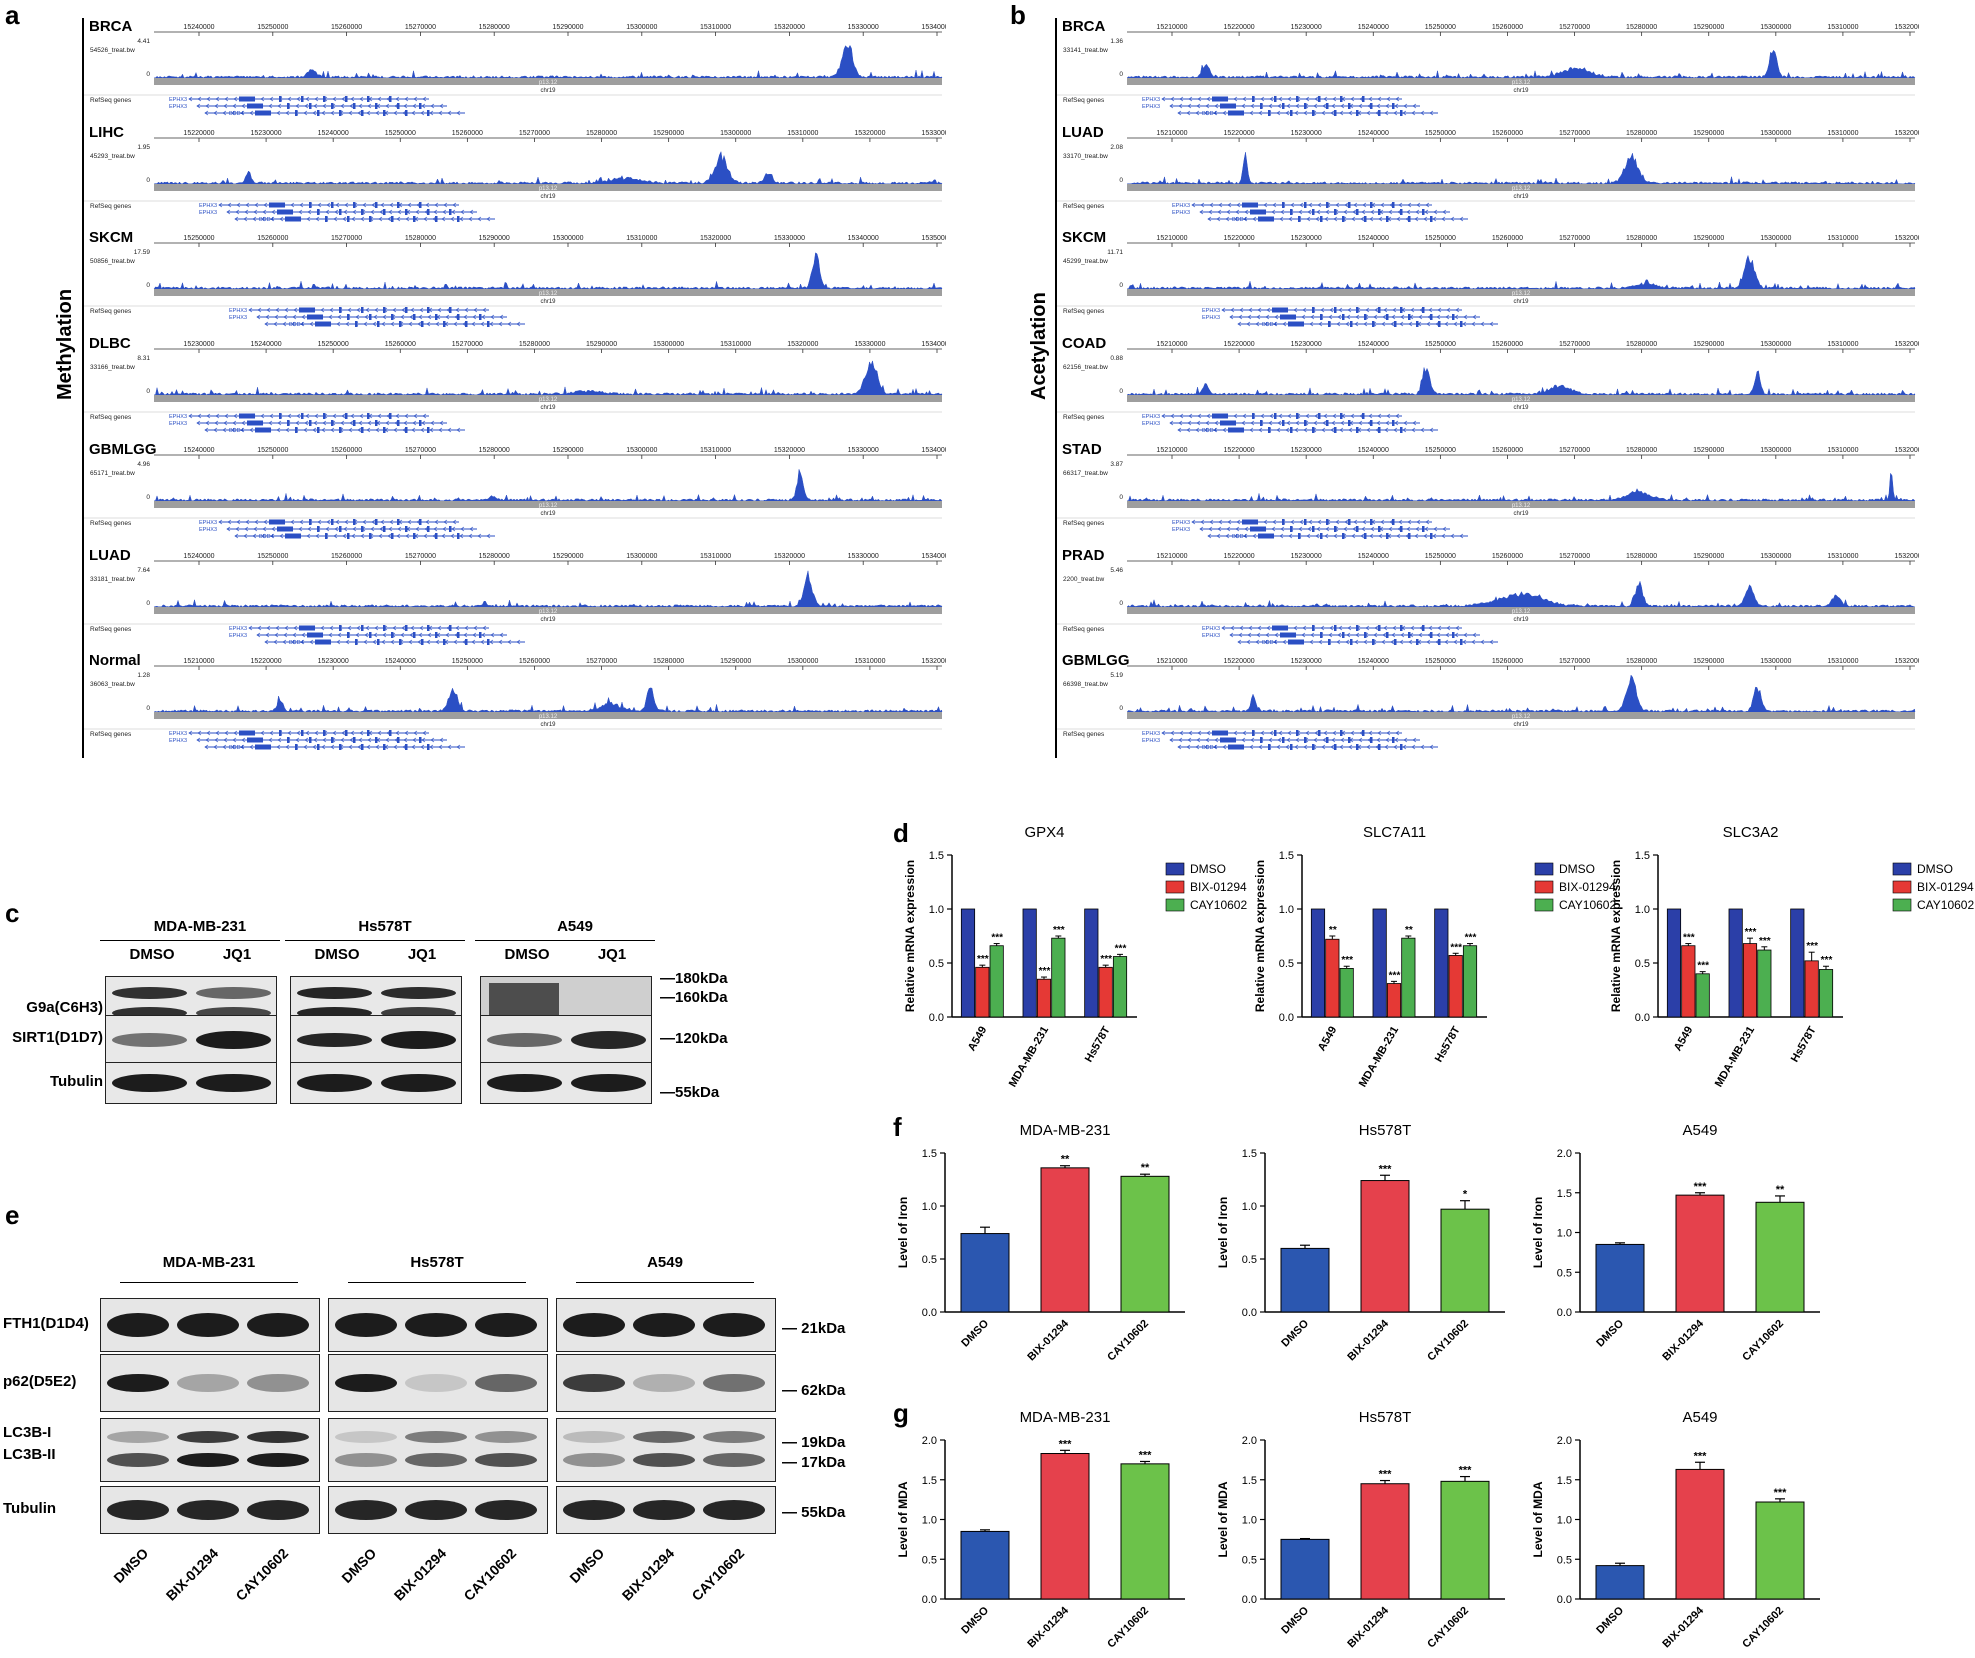 The image size is (1975, 1658). Describe the element at coordinates (933, 27) in the screenshot. I see `ruler-tick-label: 15340000` at that location.